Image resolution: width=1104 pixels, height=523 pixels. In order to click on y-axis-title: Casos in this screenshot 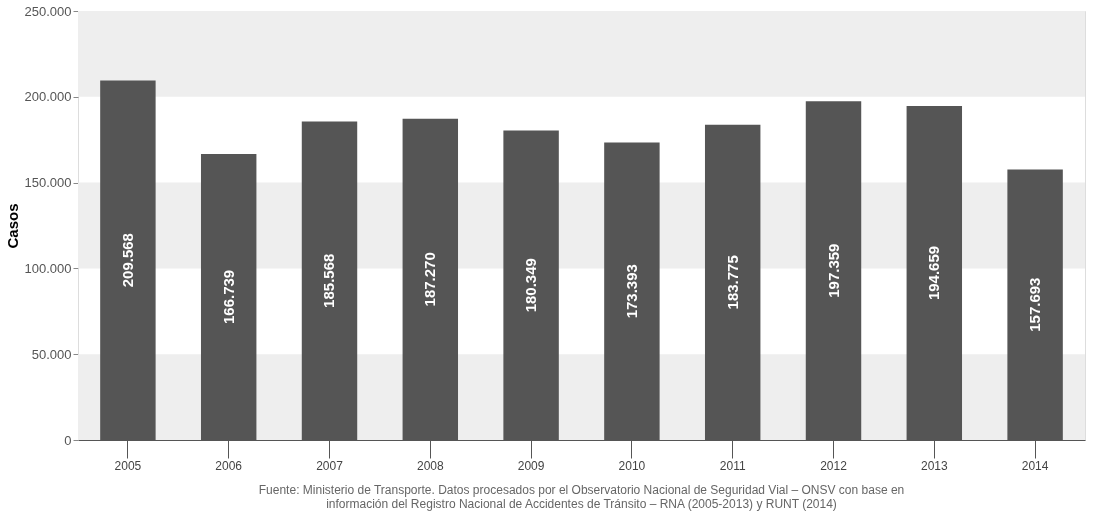, I will do `click(12, 226)`.